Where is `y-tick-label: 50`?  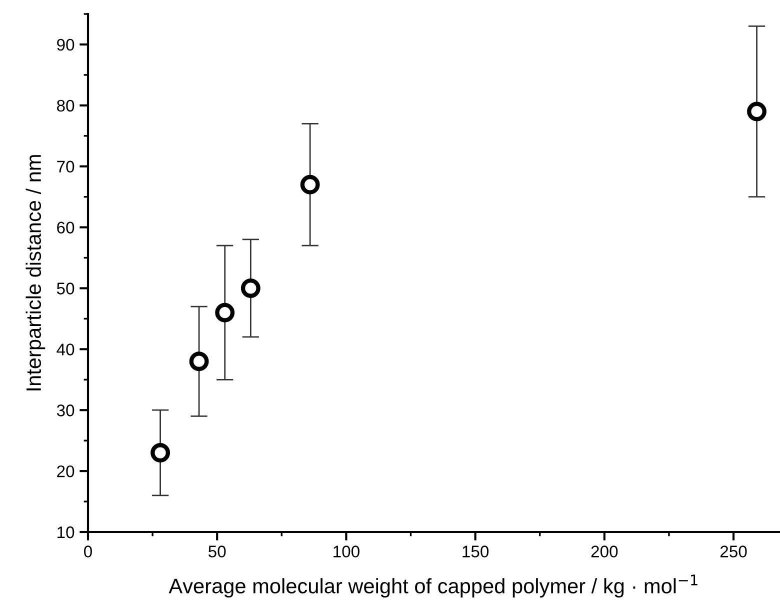
y-tick-label: 50 is located at coordinates (65, 288).